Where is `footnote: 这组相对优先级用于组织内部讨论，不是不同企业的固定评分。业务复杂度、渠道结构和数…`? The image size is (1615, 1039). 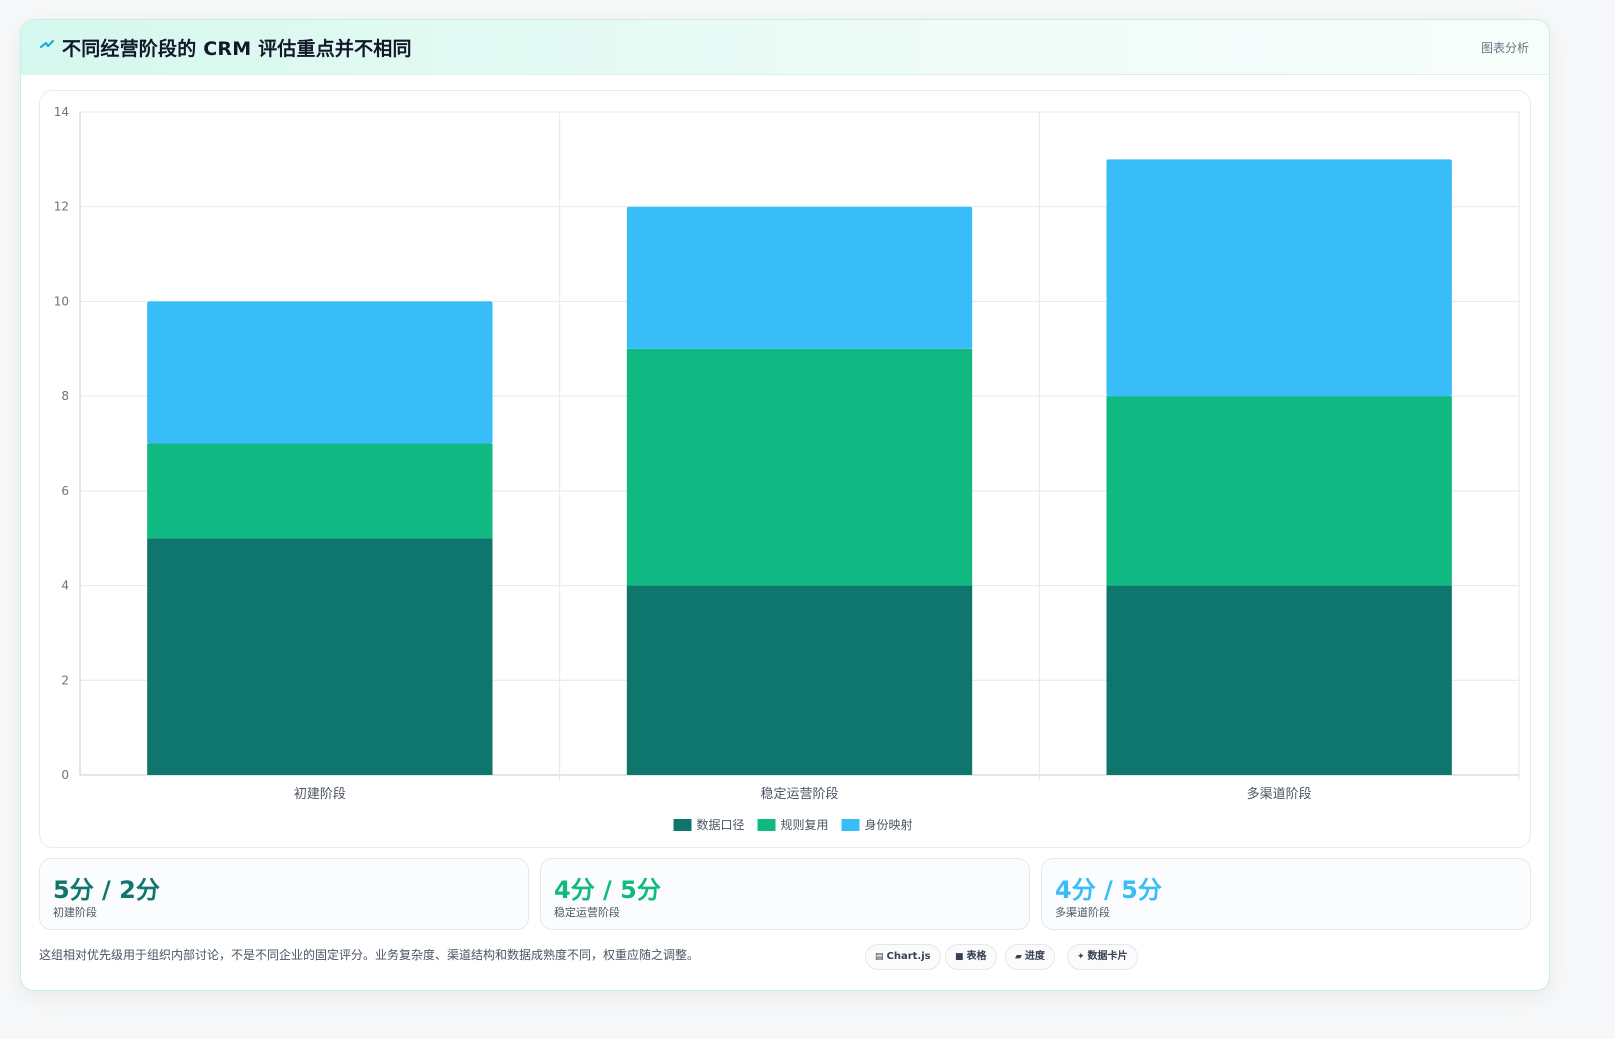
footnote: 这组相对优先级用于组织内部讨论，不是不同企业的固定评分。业务复杂度、渠道结构和数… is located at coordinates (369, 955).